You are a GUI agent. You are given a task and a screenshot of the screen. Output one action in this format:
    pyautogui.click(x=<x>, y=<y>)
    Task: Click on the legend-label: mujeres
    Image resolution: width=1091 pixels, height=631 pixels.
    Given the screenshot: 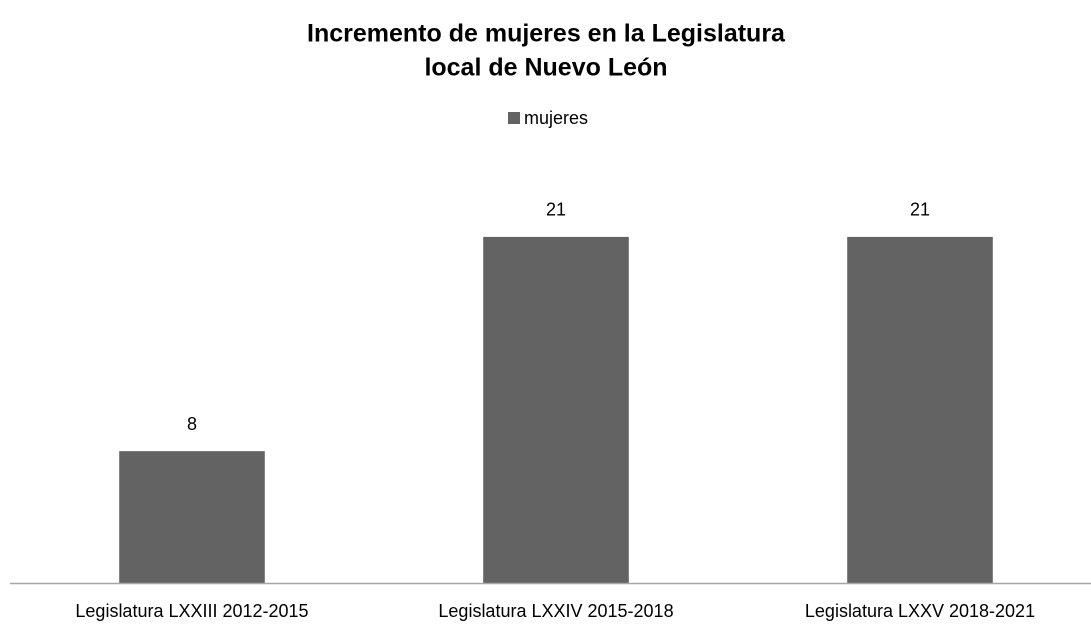 What is the action you would take?
    pyautogui.click(x=556, y=118)
    